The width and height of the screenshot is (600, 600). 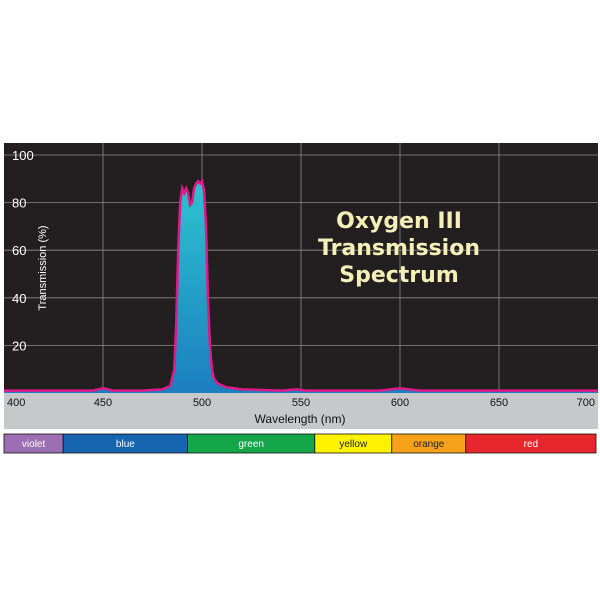 What do you see at coordinates (34, 444) in the screenshot?
I see `band-label-violet: violet` at bounding box center [34, 444].